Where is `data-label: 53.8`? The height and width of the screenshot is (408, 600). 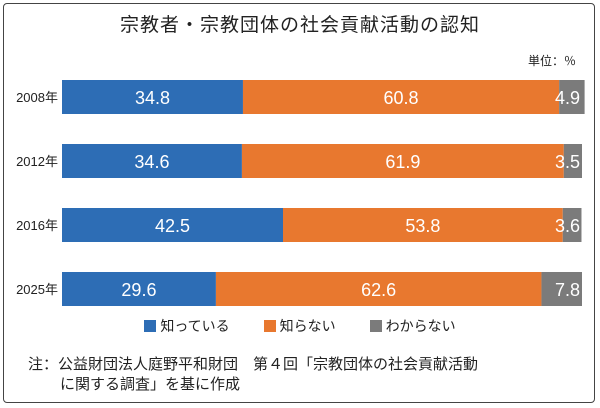
data-label: 53.8 is located at coordinates (422, 226).